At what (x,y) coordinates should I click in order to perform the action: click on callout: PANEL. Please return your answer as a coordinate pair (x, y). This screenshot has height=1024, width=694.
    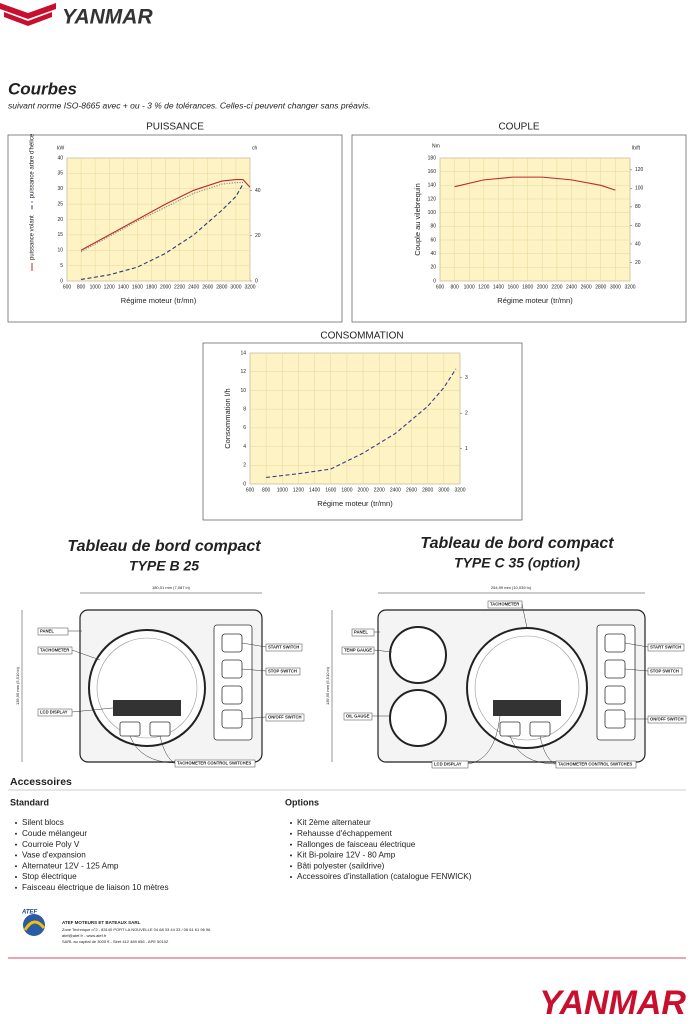
    Looking at the image, I should click on (361, 632).